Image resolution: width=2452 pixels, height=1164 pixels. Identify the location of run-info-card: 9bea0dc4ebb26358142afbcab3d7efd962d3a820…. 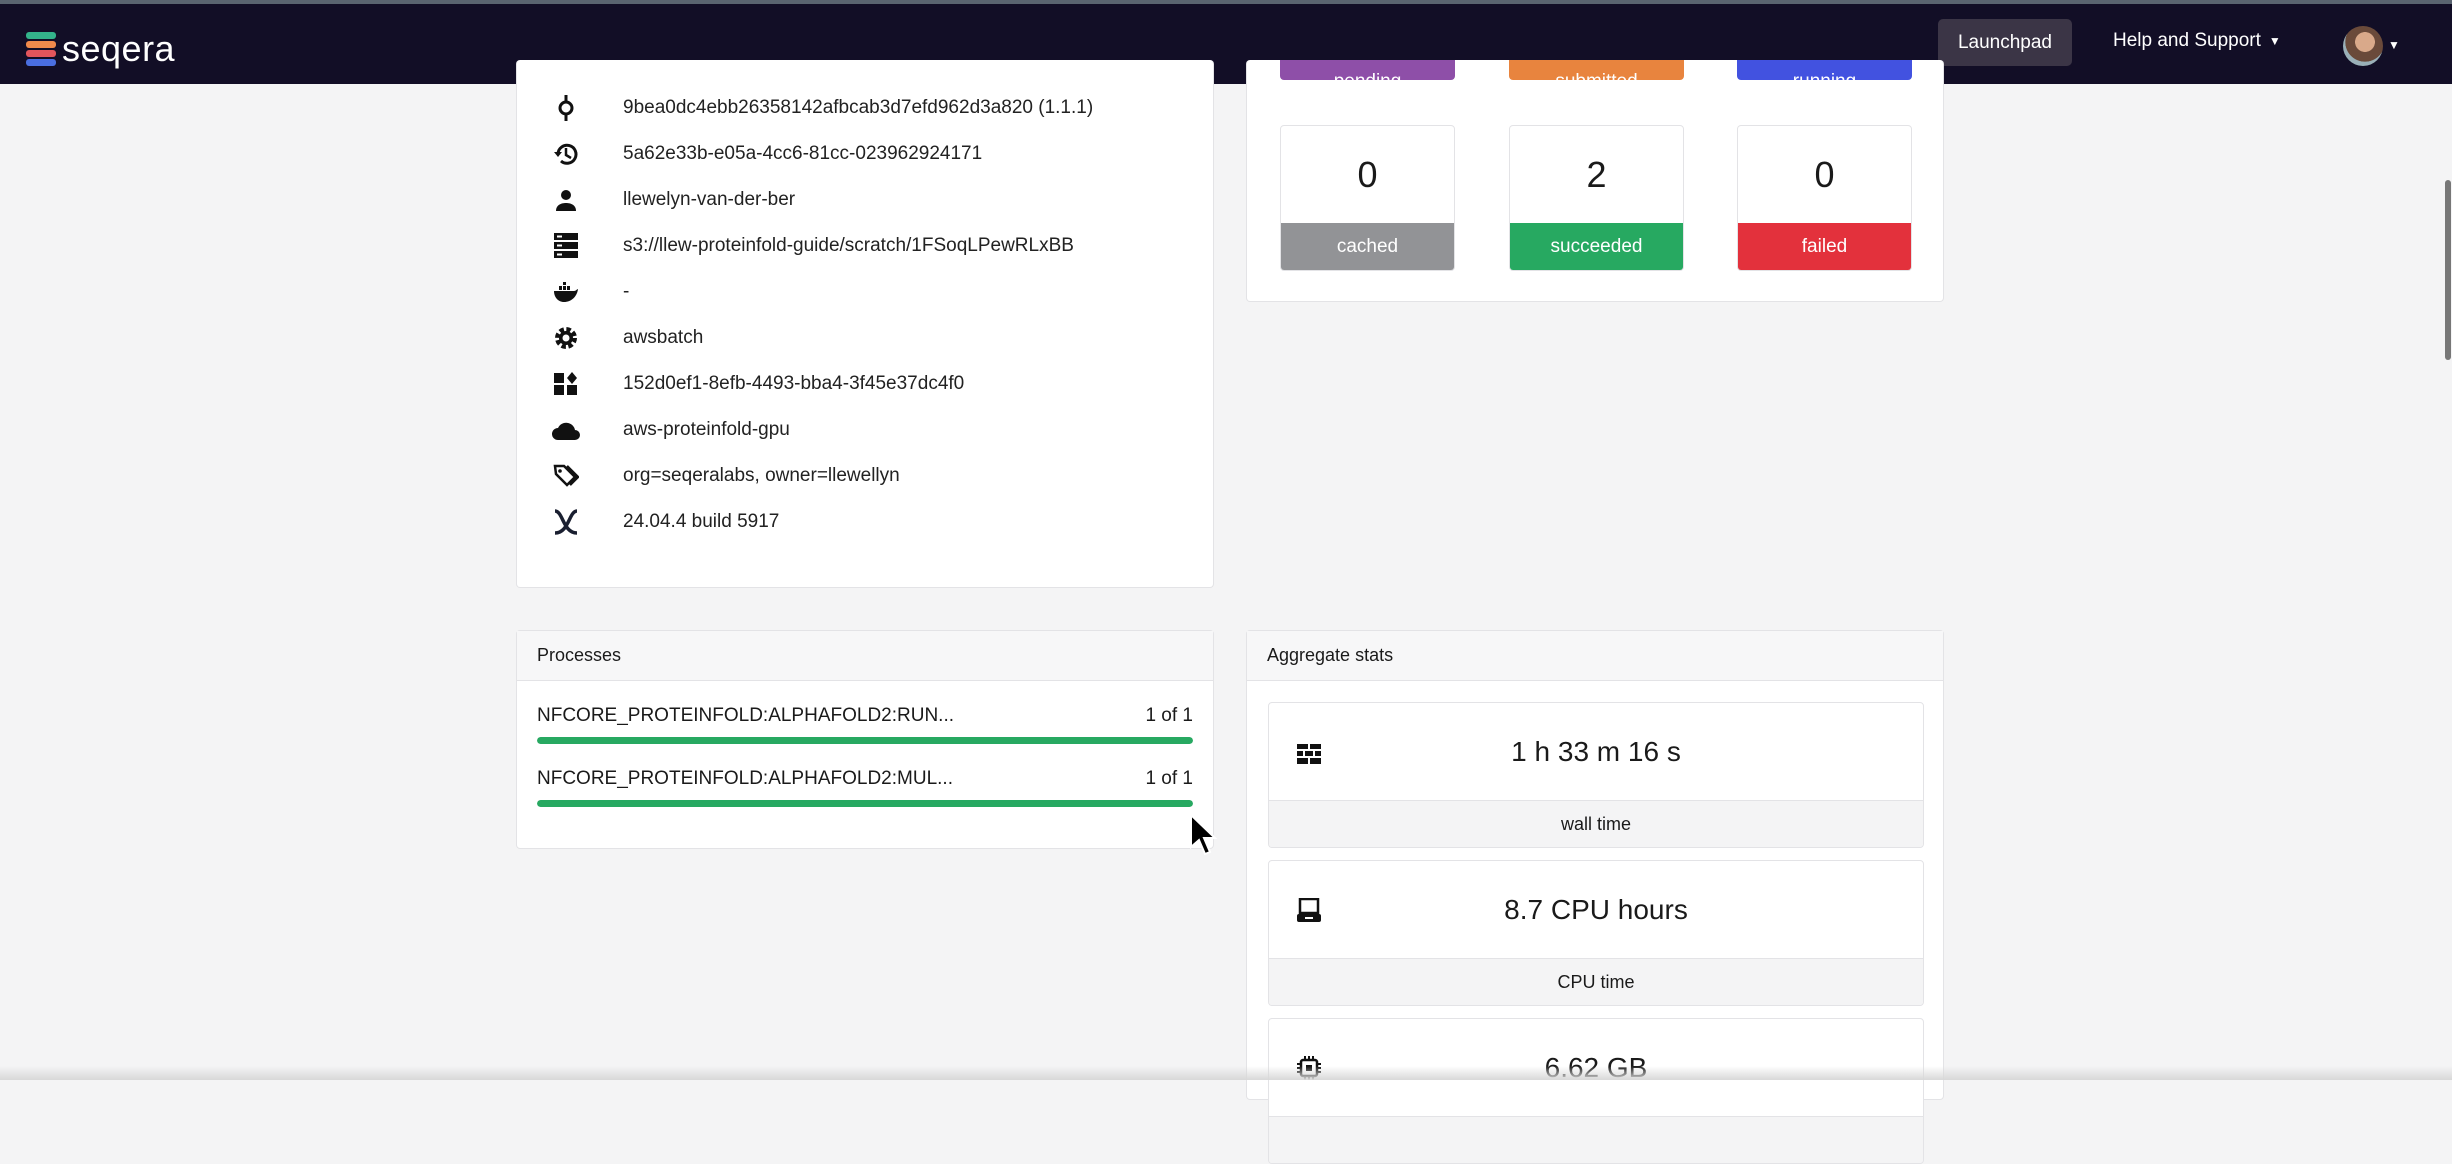
(865, 324).